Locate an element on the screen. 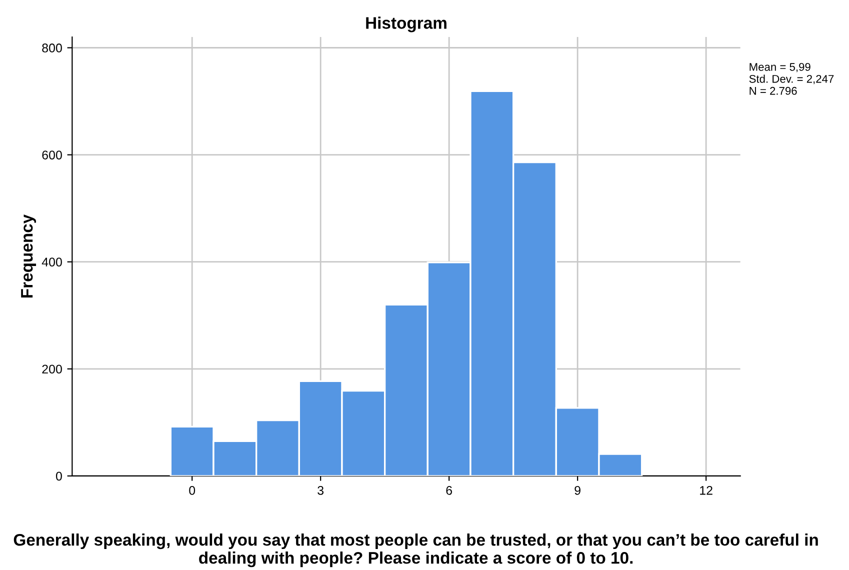 The width and height of the screenshot is (849, 570). x-tick-label: 3 is located at coordinates (321, 490).